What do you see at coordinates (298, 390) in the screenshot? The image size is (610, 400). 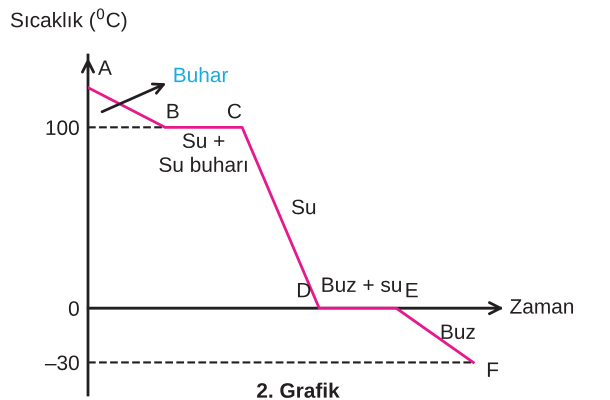 I see `text: 2. Grafik` at bounding box center [298, 390].